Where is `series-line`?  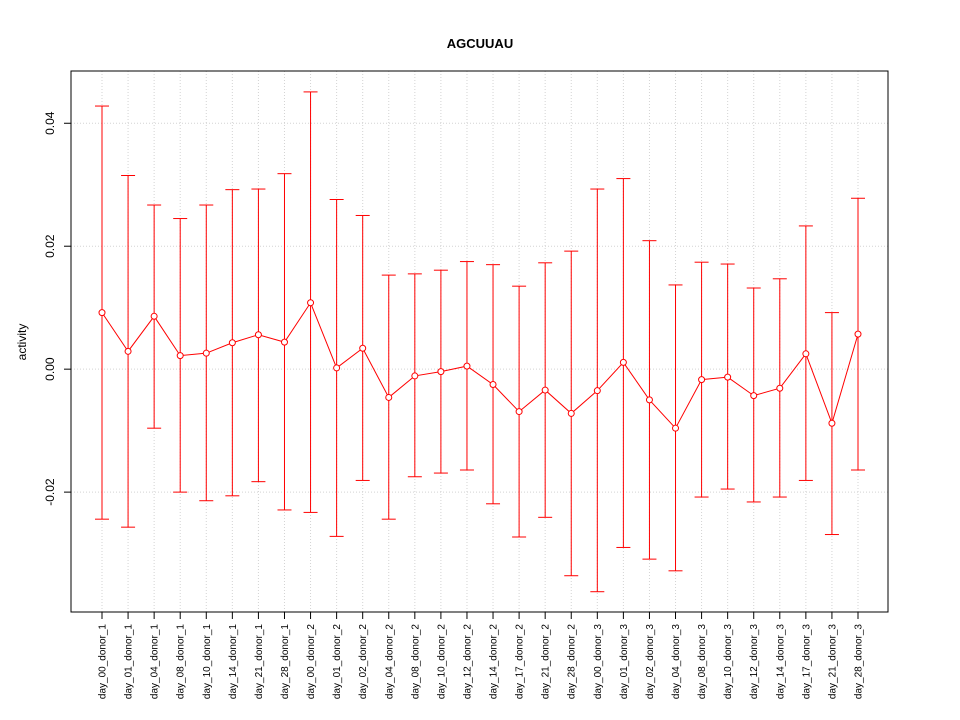 series-line is located at coordinates (480, 365).